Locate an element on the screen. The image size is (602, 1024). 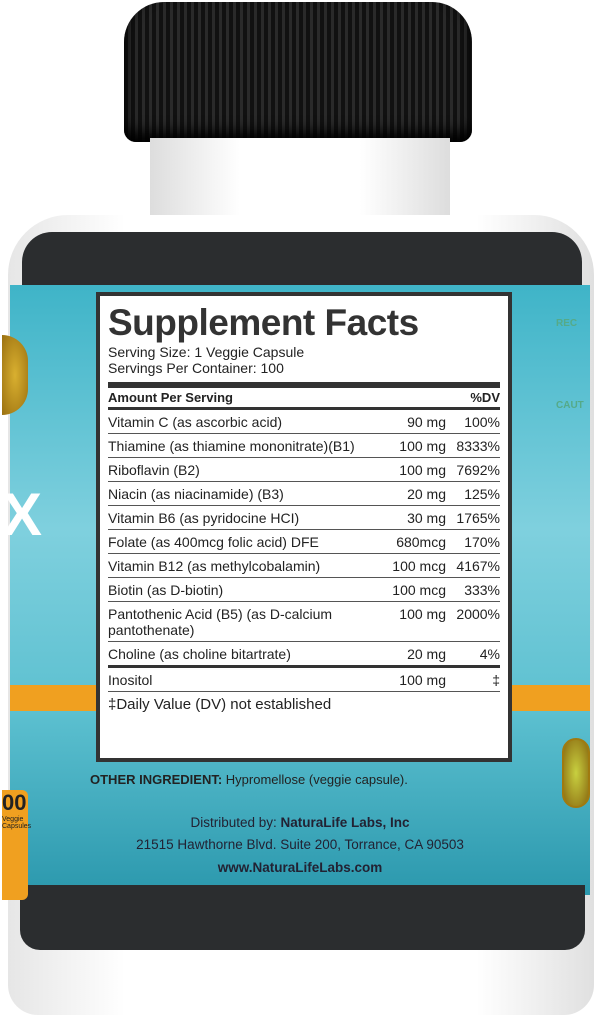
distributor: Distributed by: NaturaLife Labs, Inc is located at coordinates (300, 822).